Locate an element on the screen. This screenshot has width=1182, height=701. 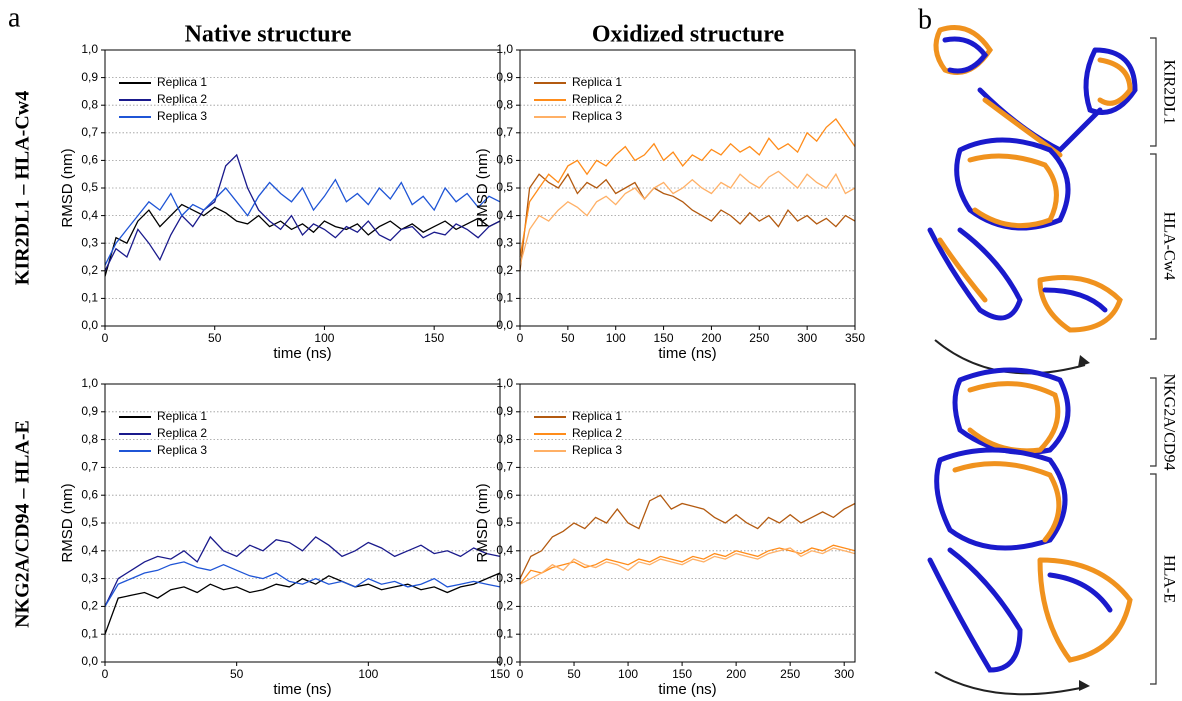
column-title: Native structure is located at coordinates (268, 35).